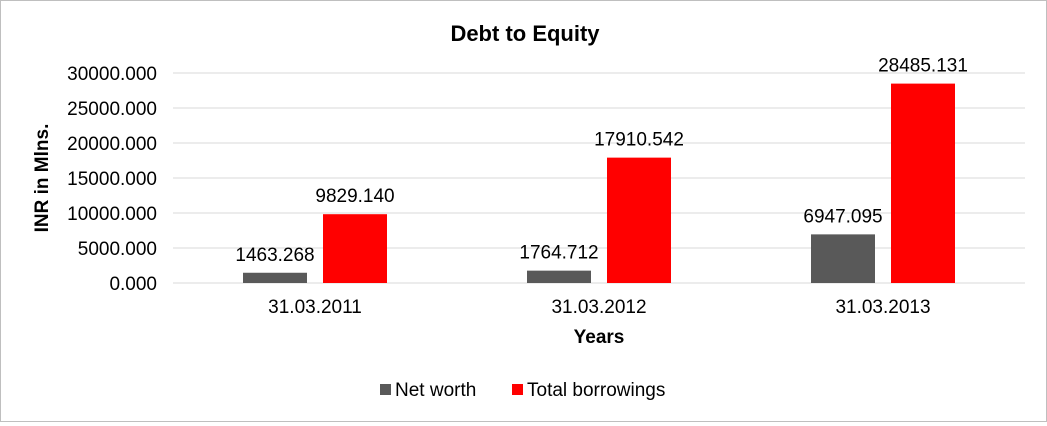  I want to click on data-label: 9829.140, so click(354, 196).